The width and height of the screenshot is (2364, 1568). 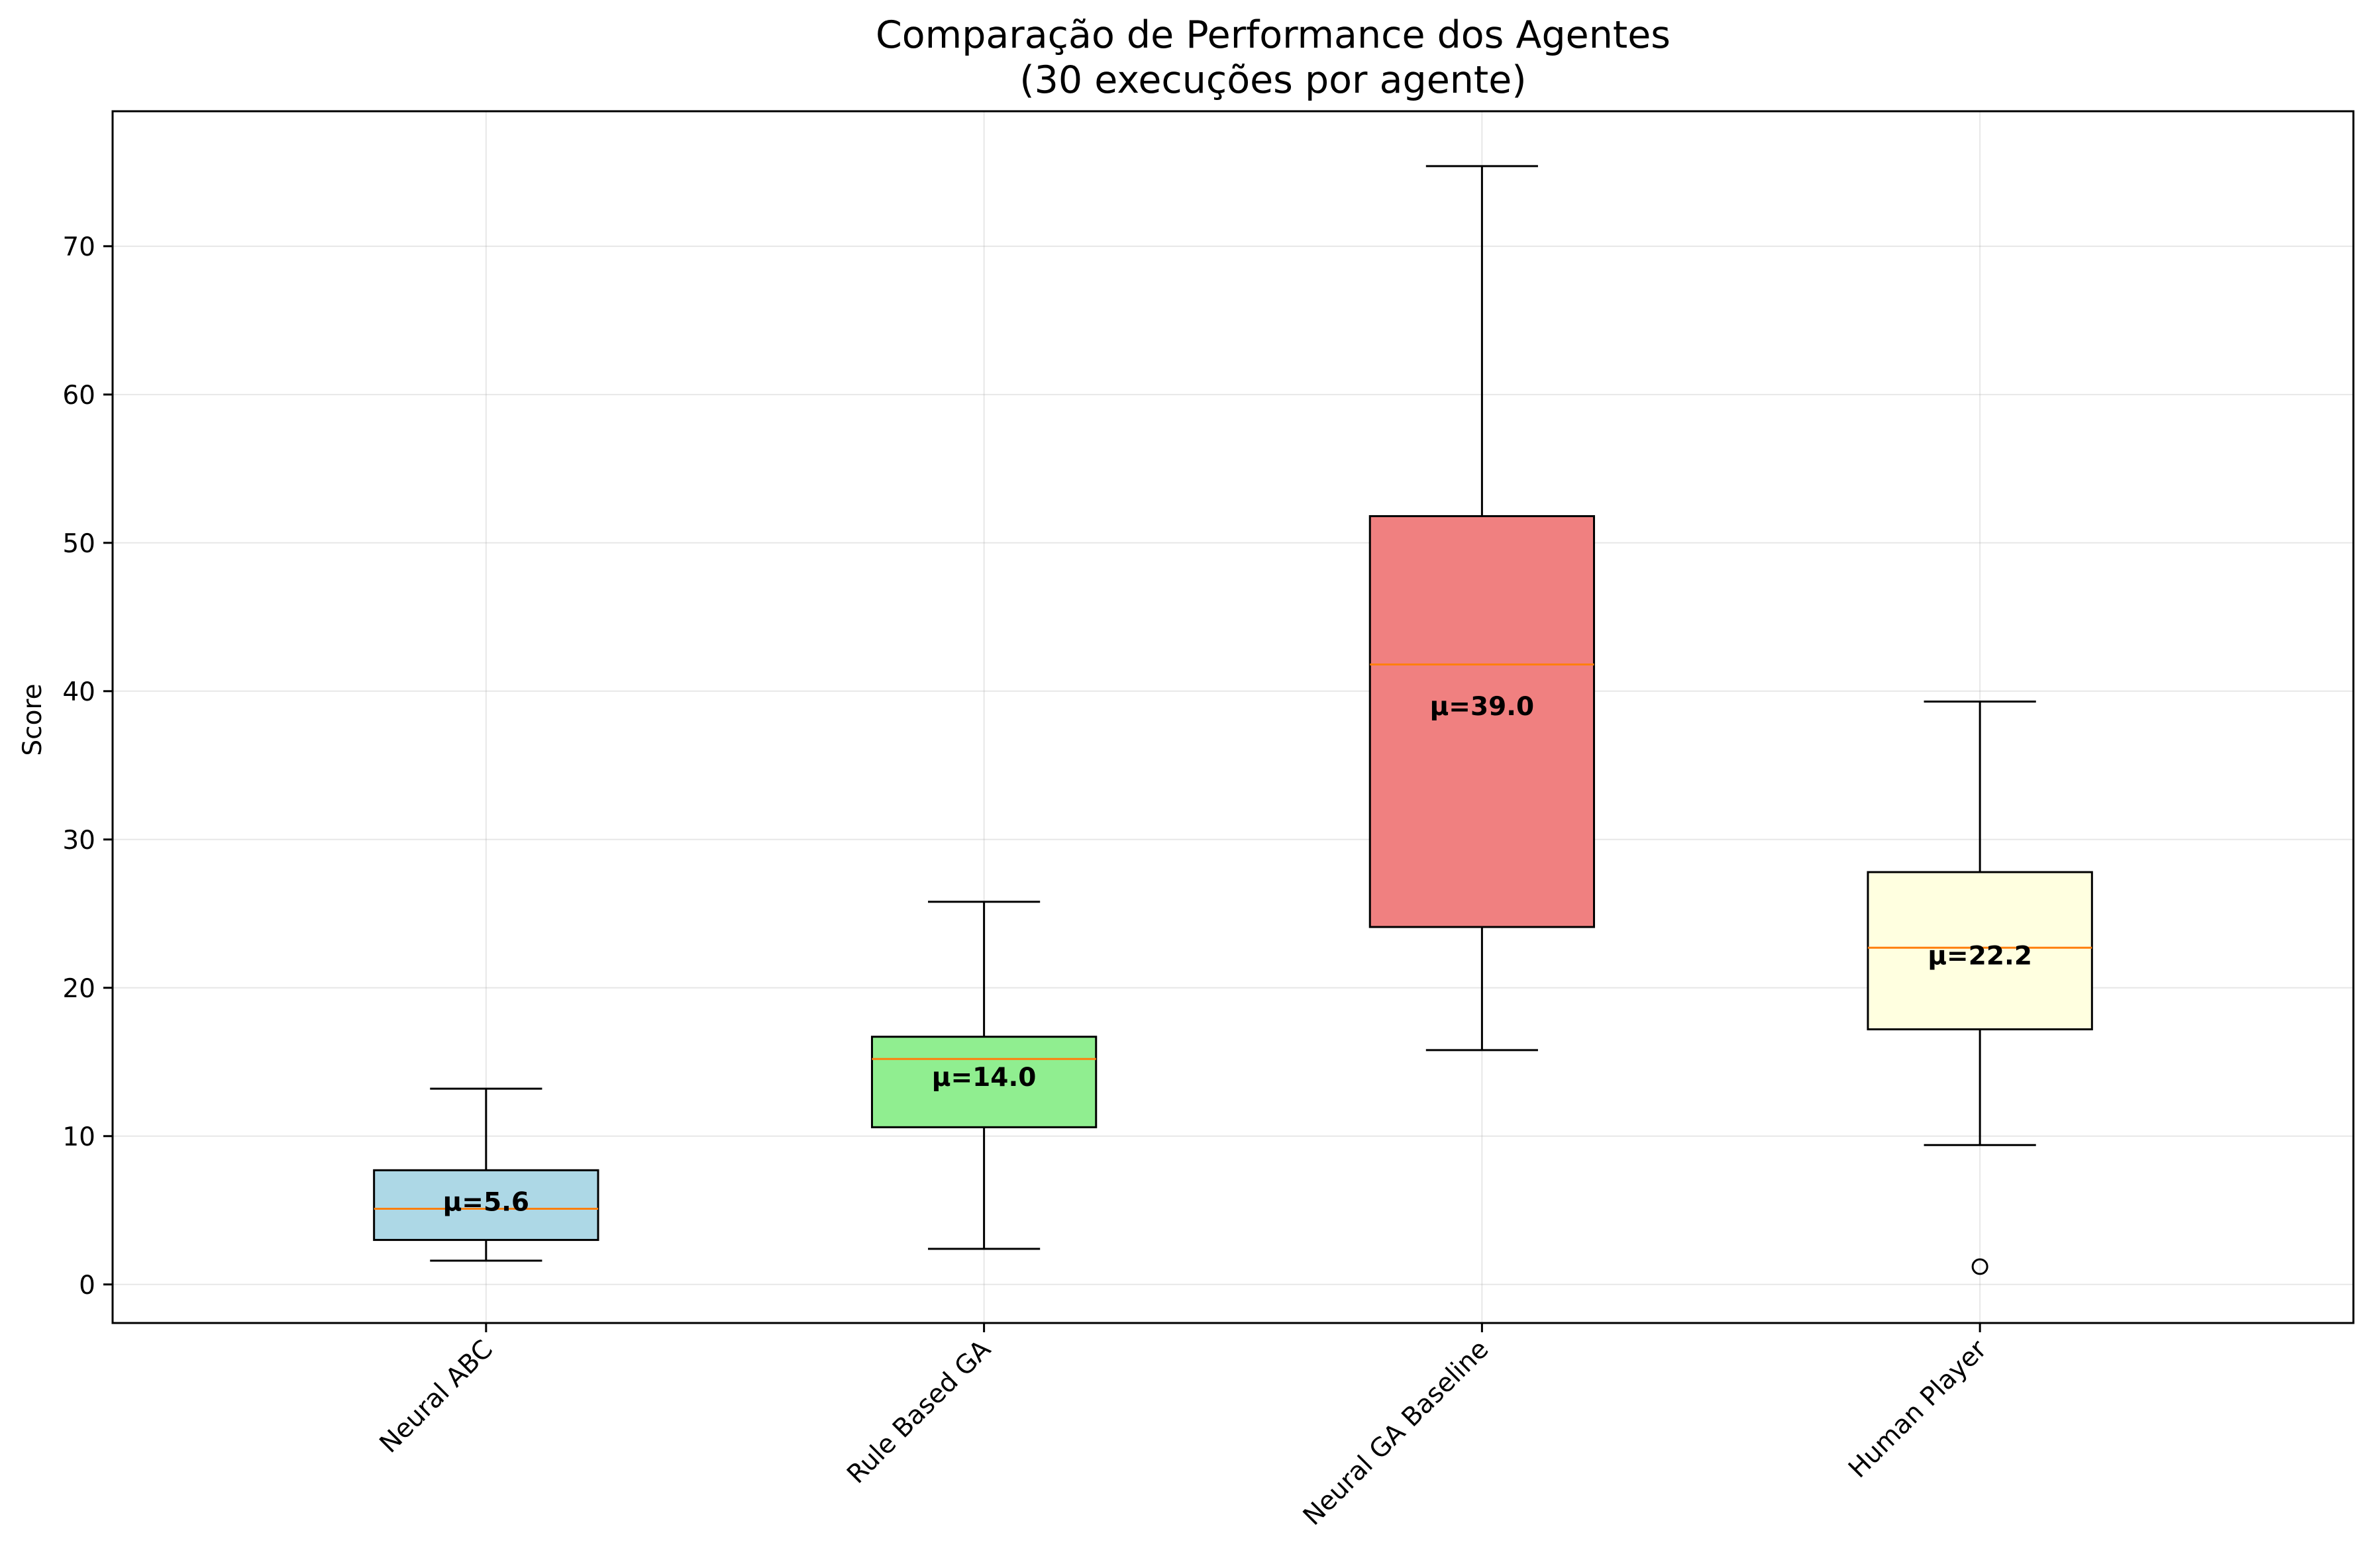 I want to click on x-tick-label: Rule Based GA, so click(x=919, y=1411).